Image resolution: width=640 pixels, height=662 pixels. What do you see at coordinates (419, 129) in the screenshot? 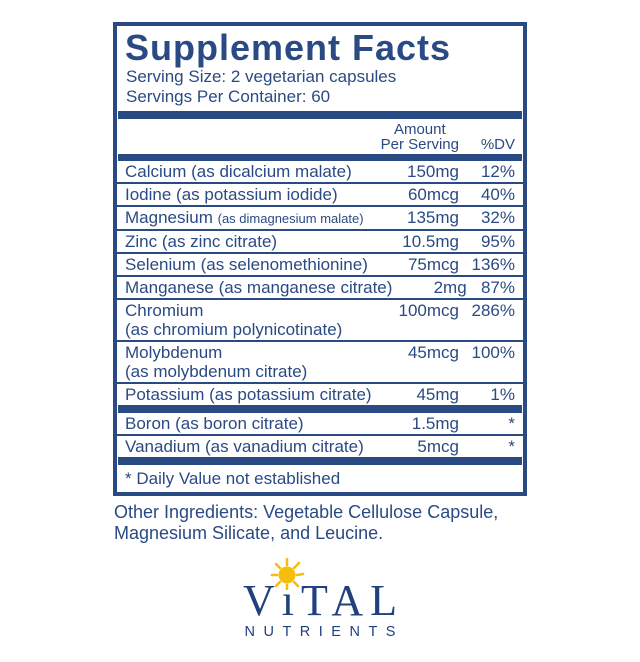
I see `amount-header-line1: Amount` at bounding box center [419, 129].